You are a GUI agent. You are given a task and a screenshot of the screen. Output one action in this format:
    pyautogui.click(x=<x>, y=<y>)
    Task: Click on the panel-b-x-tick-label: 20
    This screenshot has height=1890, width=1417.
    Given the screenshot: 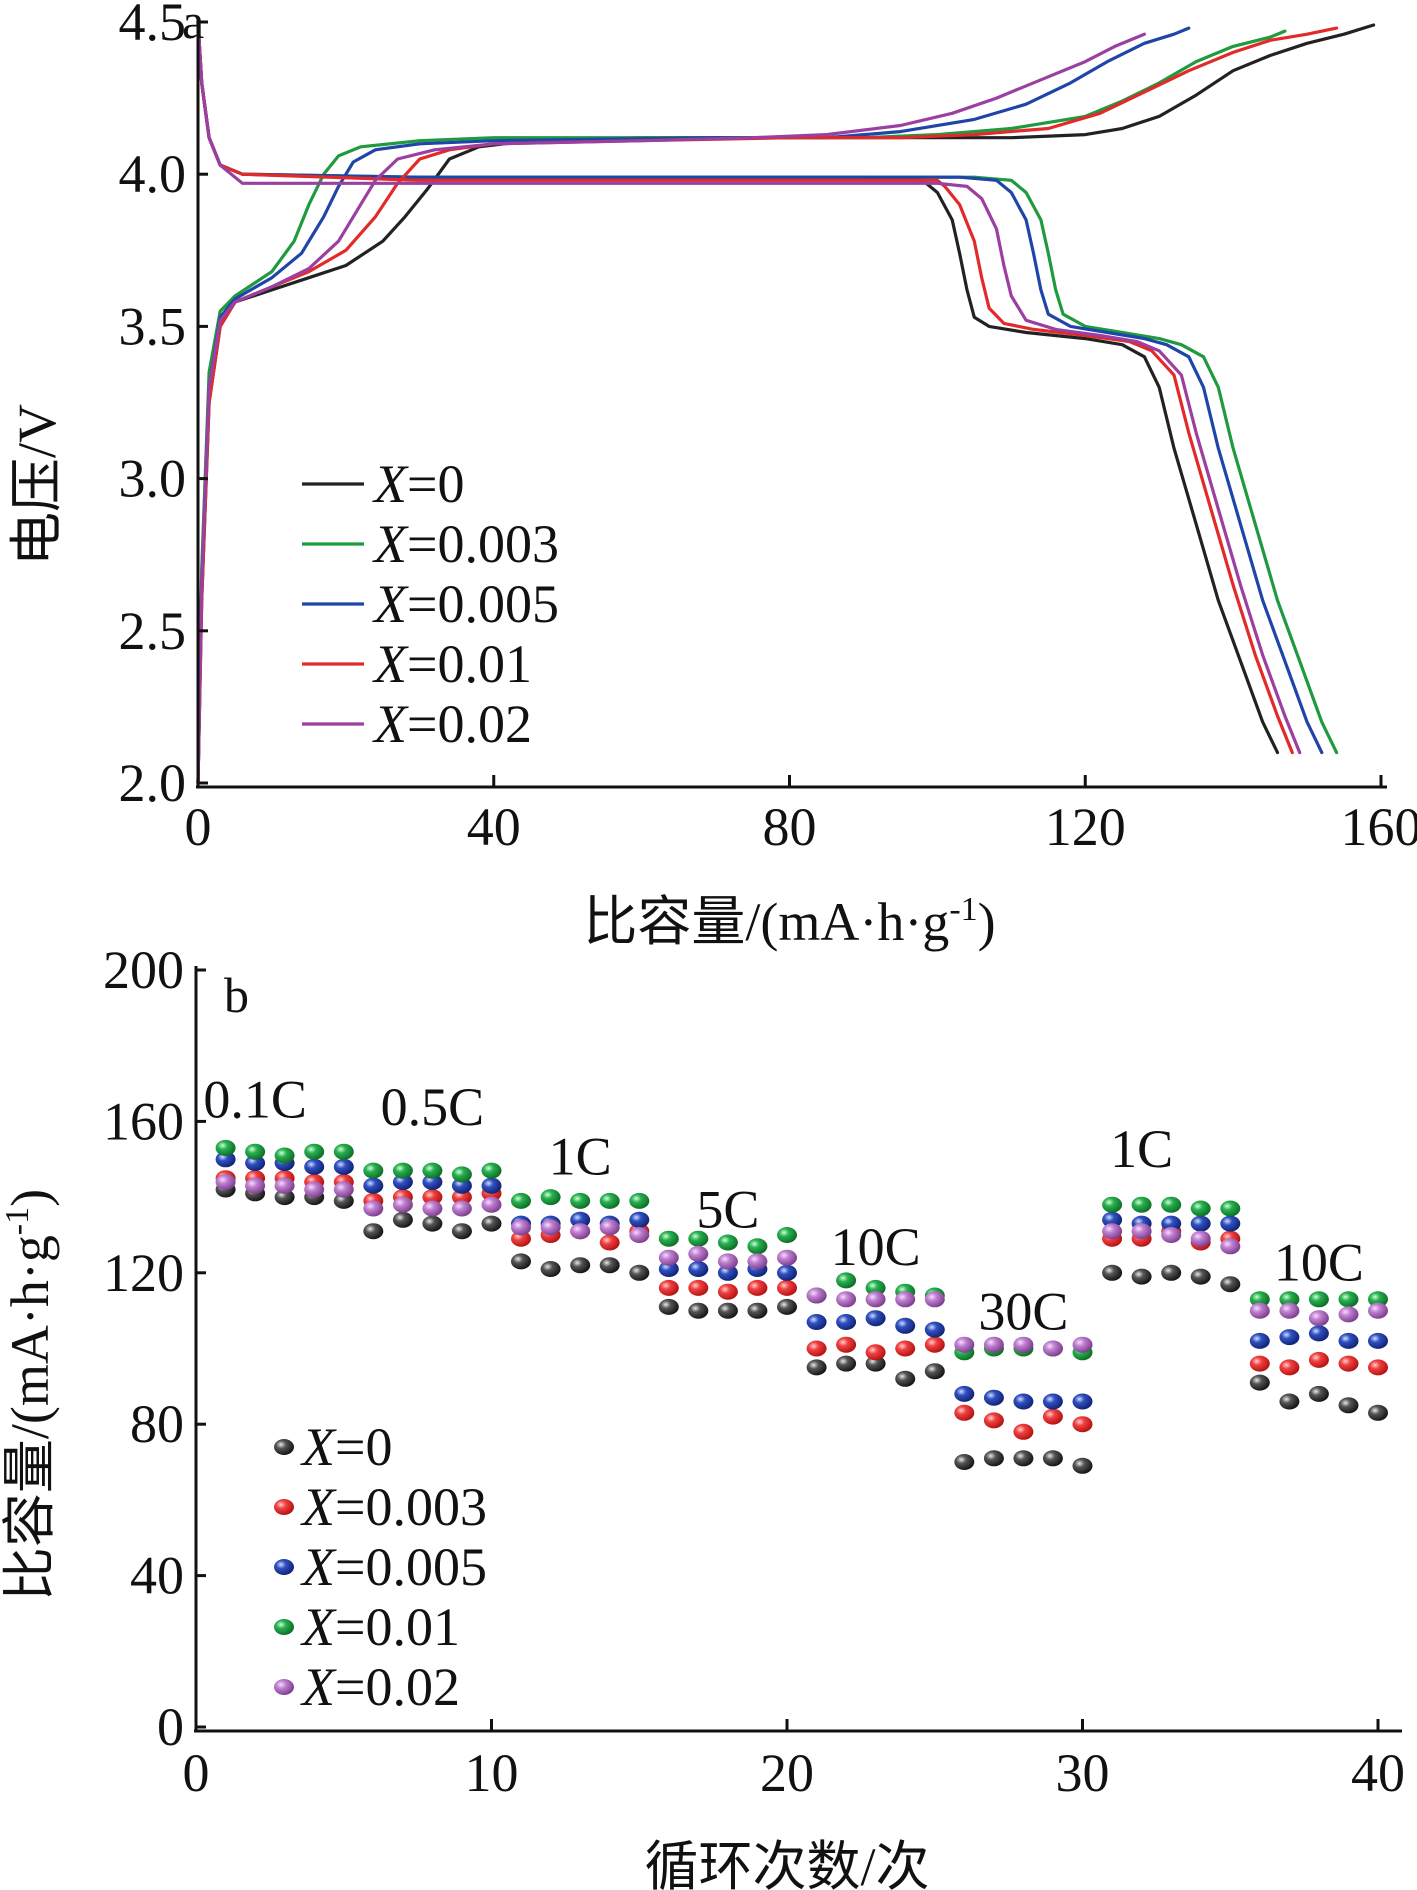 What is the action you would take?
    pyautogui.click(x=787, y=1773)
    